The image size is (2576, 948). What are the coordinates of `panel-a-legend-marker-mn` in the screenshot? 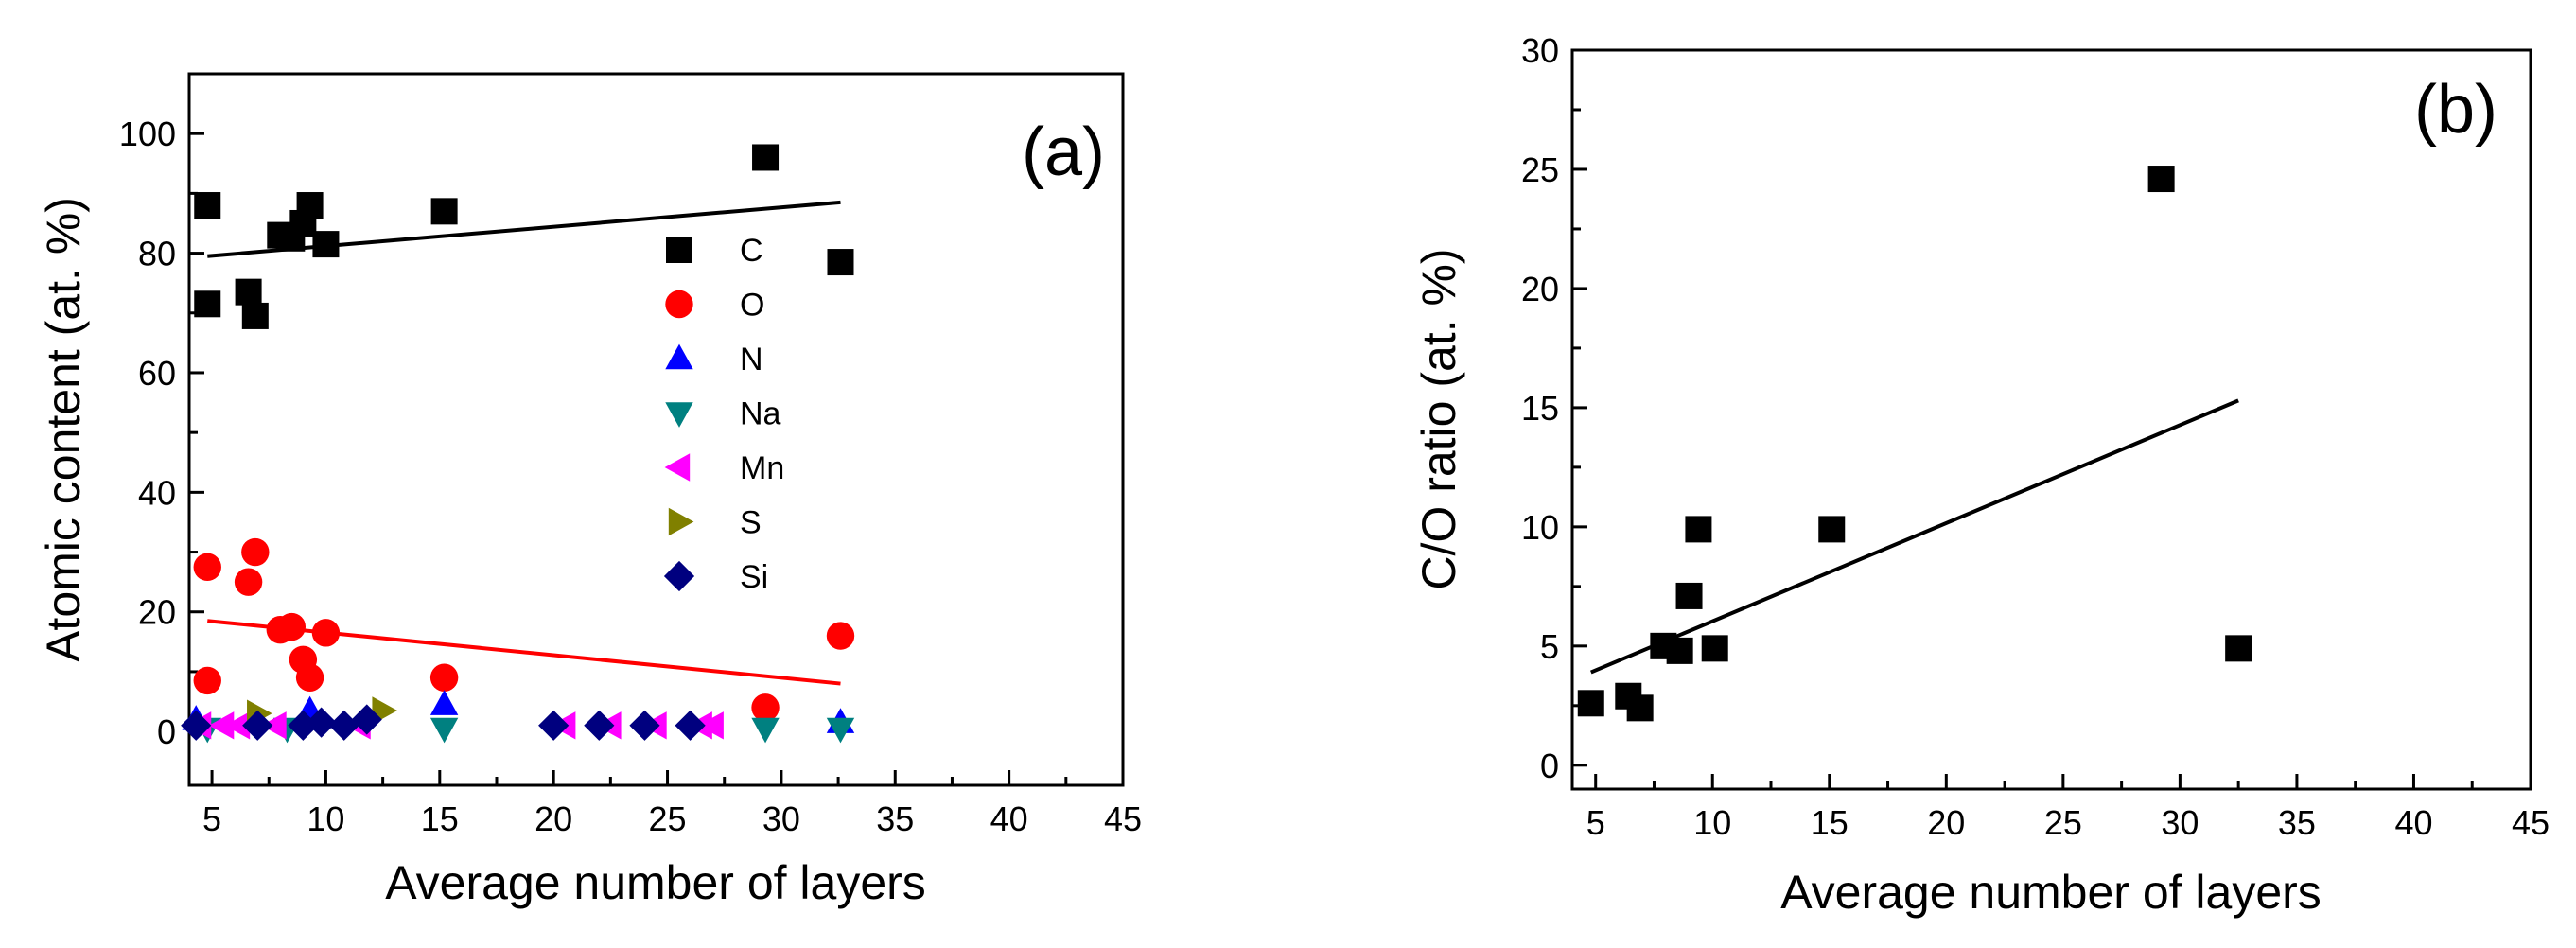 It's located at (678, 468).